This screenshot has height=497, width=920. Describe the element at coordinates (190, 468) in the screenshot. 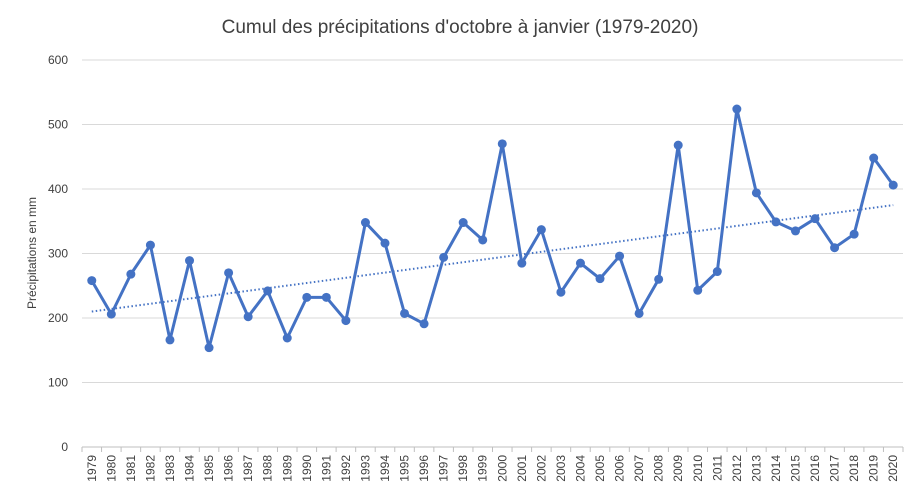

I see `x-tick-label: 1984` at that location.